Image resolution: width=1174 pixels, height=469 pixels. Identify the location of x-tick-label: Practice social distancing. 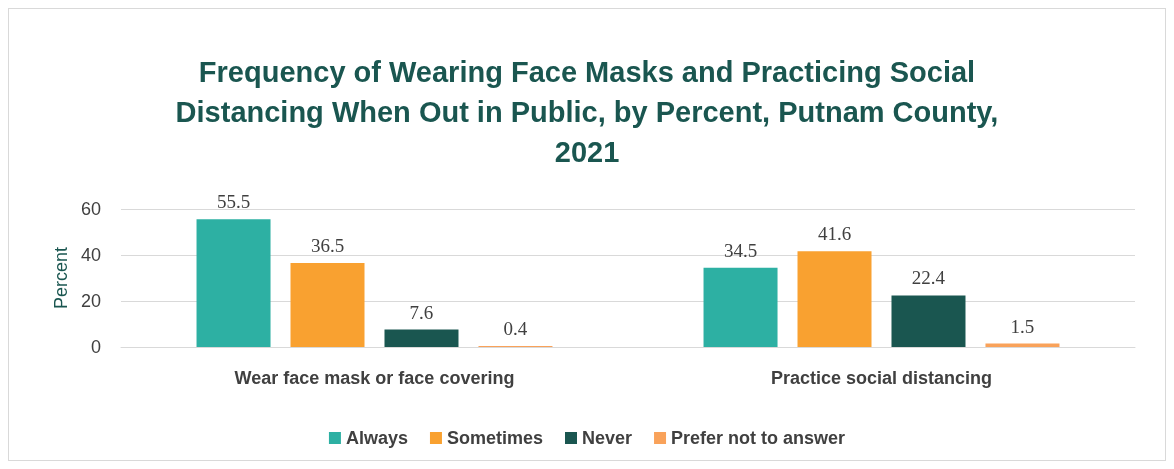
(881, 378).